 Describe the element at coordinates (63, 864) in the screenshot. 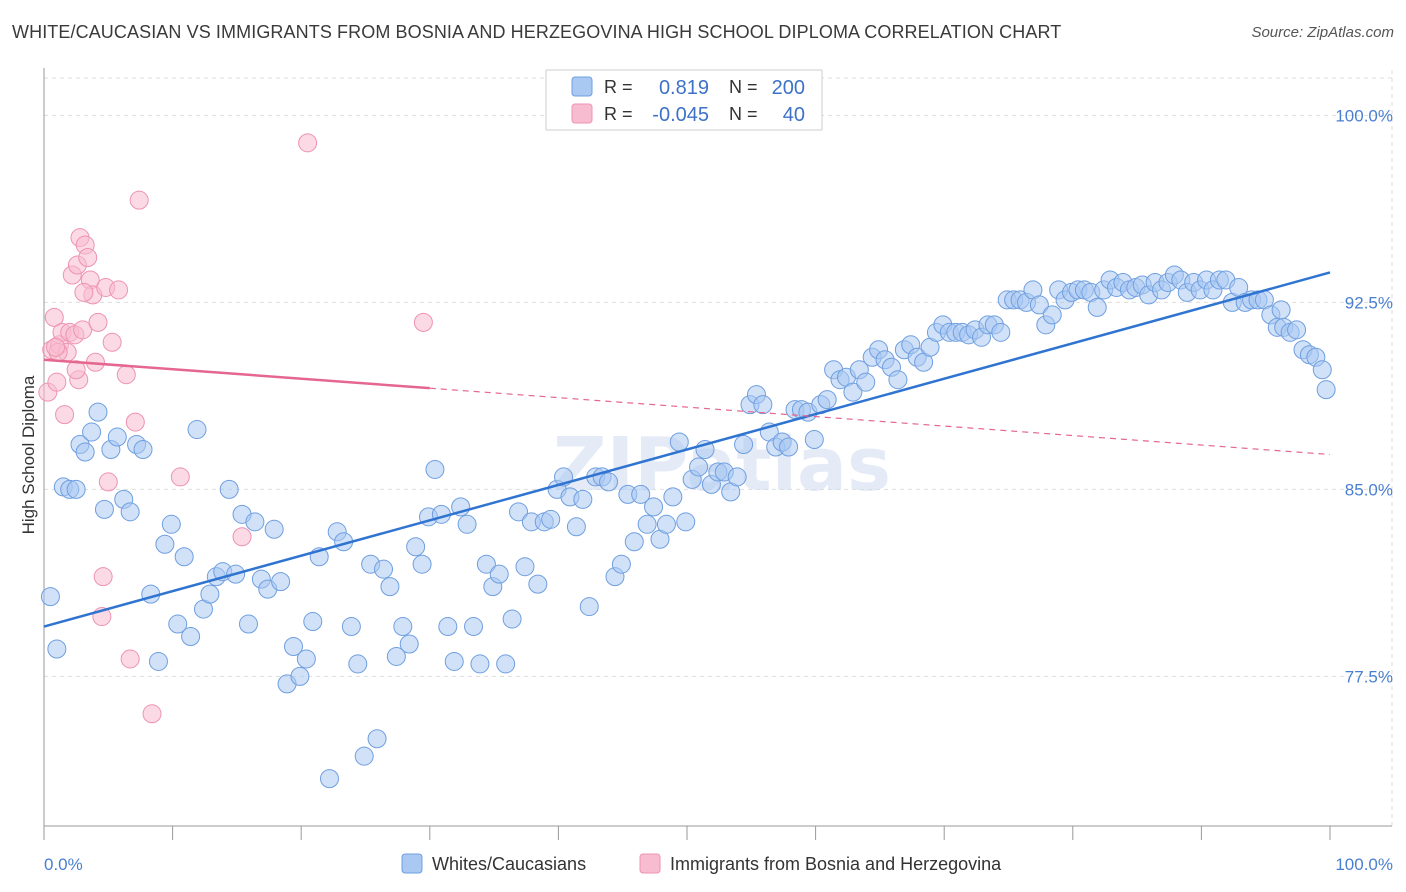

I see `x-tick-label-min: 0.0%` at that location.